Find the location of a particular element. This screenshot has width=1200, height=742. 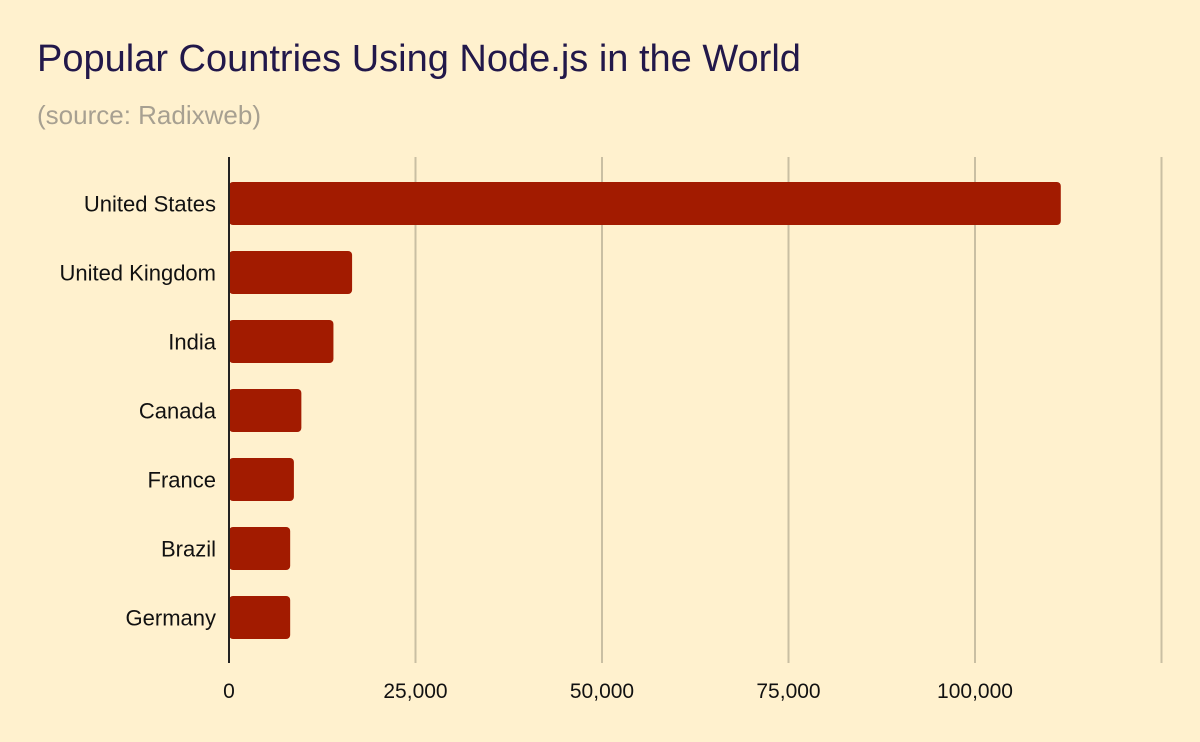

category-label: United States is located at coordinates (150, 204).